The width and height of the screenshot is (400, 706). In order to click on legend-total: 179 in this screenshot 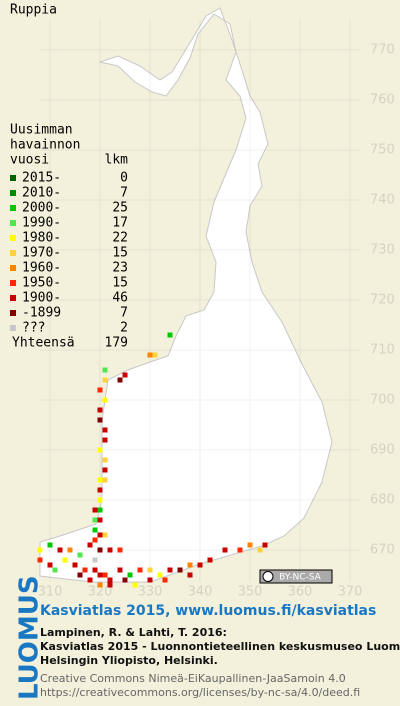, I will do `click(116, 343)`.